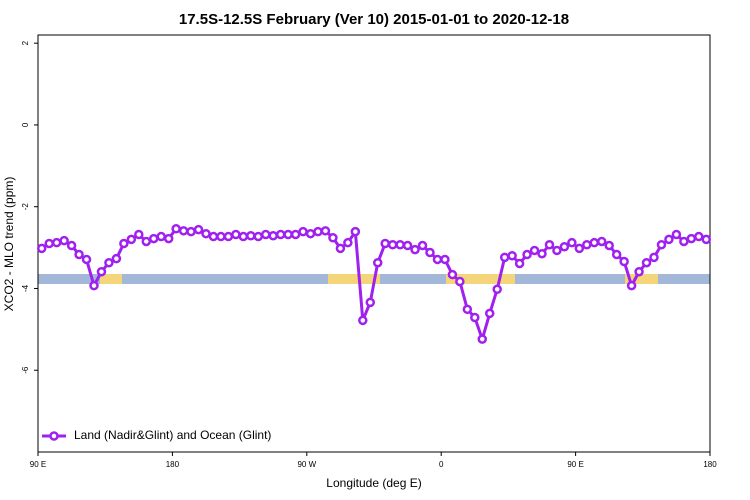 The height and width of the screenshot is (500, 750). What do you see at coordinates (25, 370) in the screenshot?
I see `y-tick-label: -6` at bounding box center [25, 370].